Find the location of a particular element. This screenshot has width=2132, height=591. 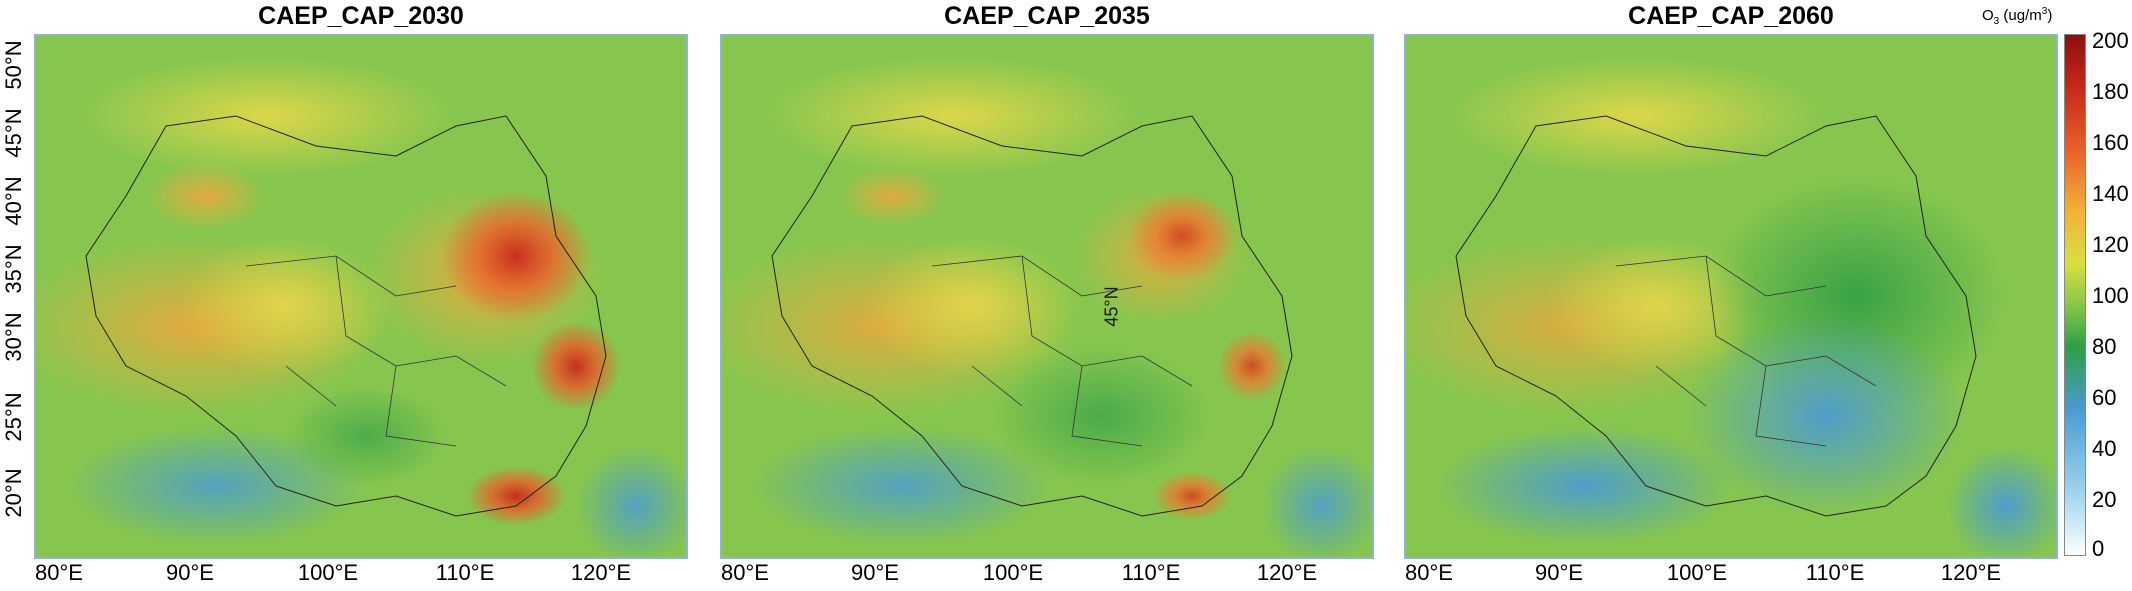

colorbar-tick: 160 is located at coordinates (2110, 142).